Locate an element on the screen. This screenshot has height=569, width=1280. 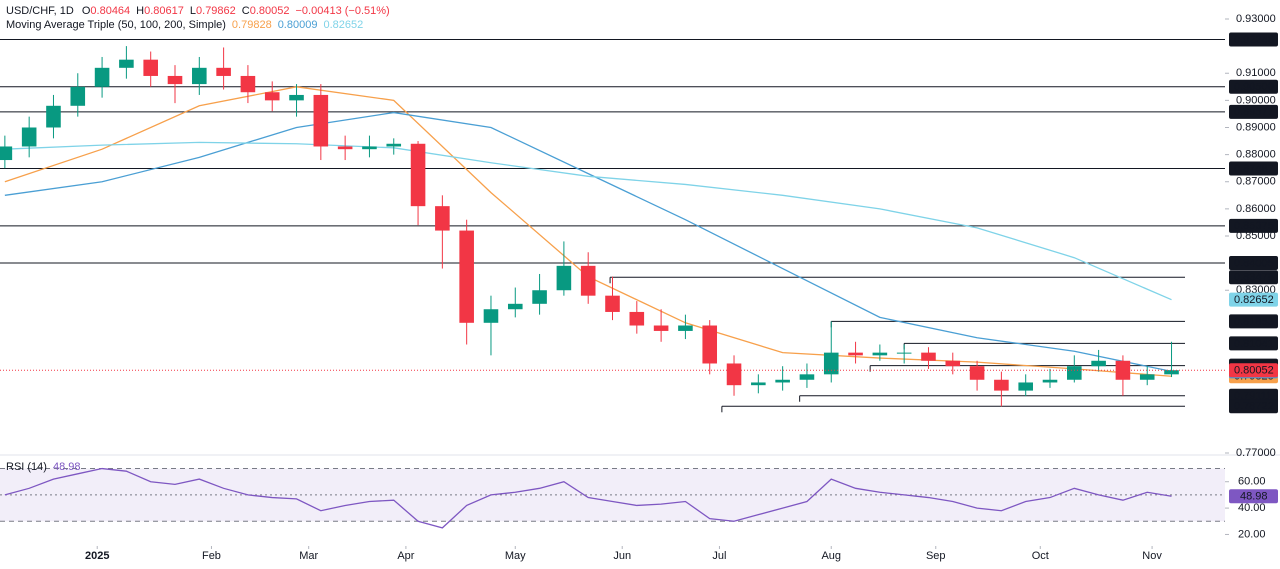
ohlc-key: L is located at coordinates (193, 11).